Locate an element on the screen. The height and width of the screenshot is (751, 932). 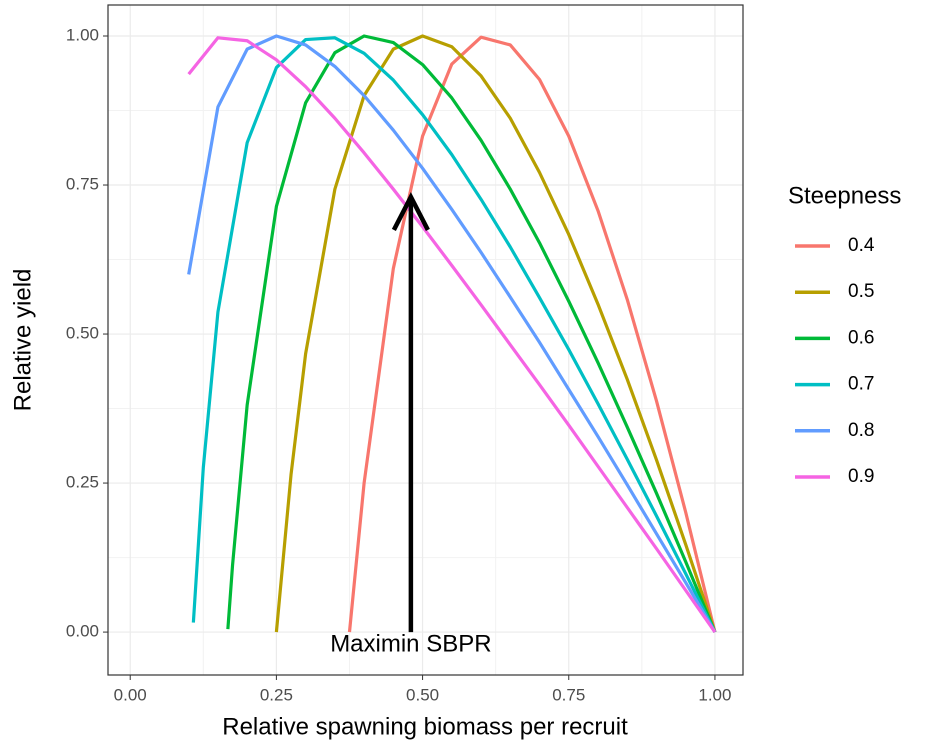
x-tick-label: 0.50 is located at coordinates (422, 694).